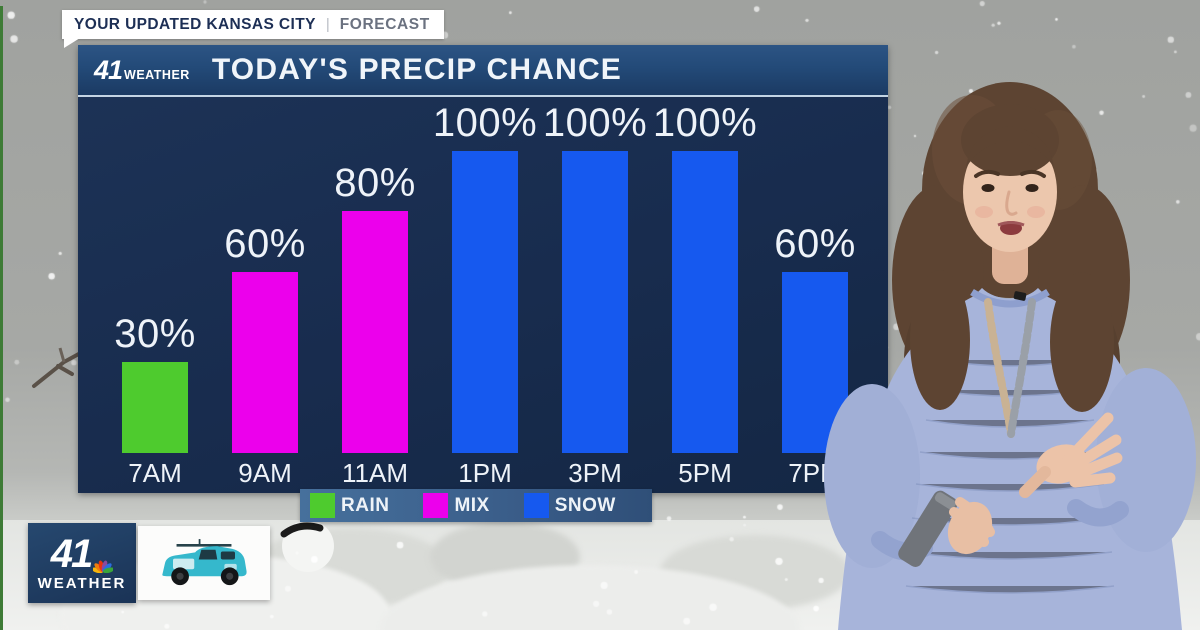 The height and width of the screenshot is (630, 1200). I want to click on bar-value-label: 30%, so click(155, 334).